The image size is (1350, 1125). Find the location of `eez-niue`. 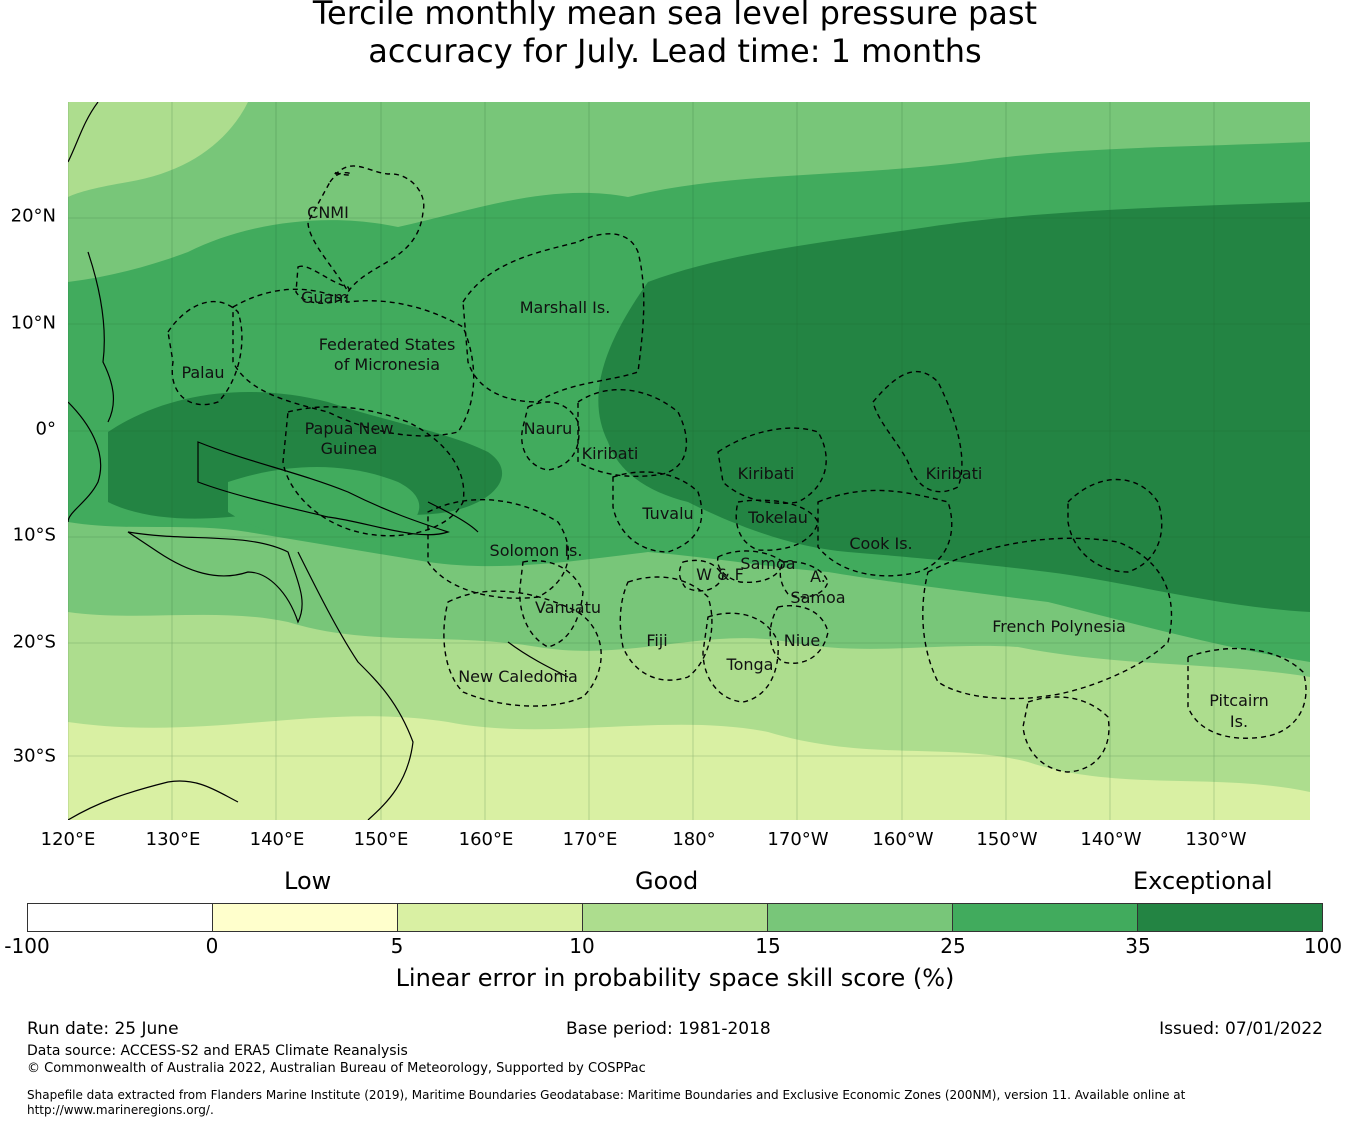

eez-niue is located at coordinates (799, 634).